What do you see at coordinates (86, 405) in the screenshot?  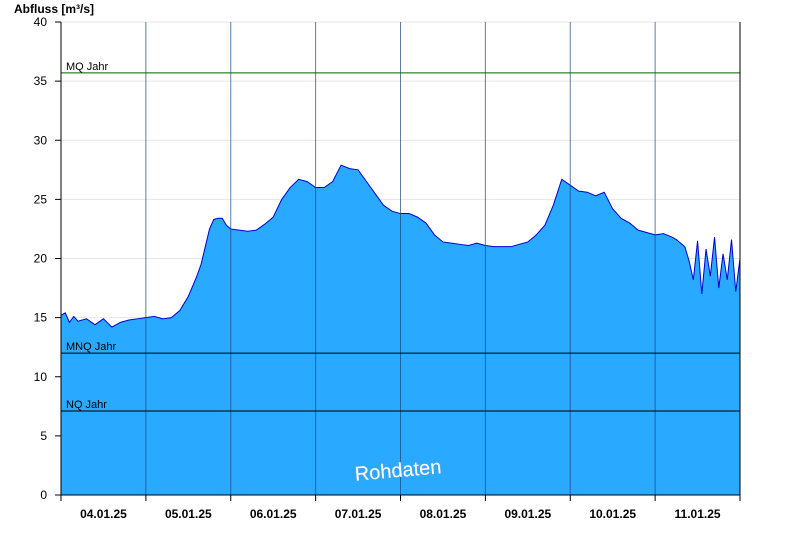 I see `reference-line-label: NQ Jahr` at bounding box center [86, 405].